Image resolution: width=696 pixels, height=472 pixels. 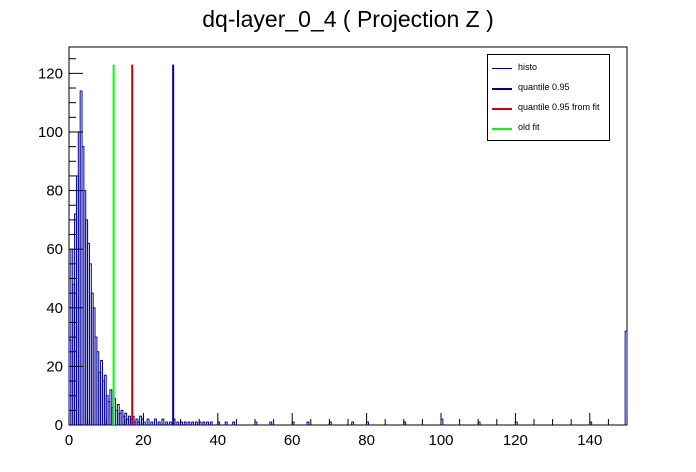 What do you see at coordinates (217, 440) in the screenshot?
I see `x-tick-label-2: 40` at bounding box center [217, 440].